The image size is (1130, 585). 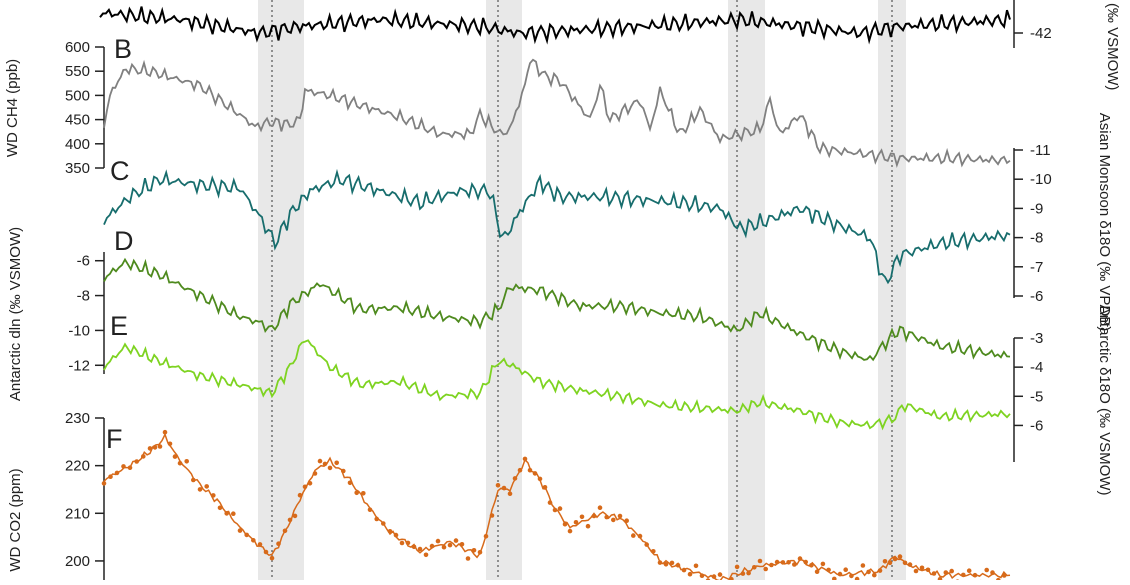 What do you see at coordinates (610, 45) in the screenshot?
I see `panel-a: -42 d δ18O (‰ VSMOW)` at bounding box center [610, 45].